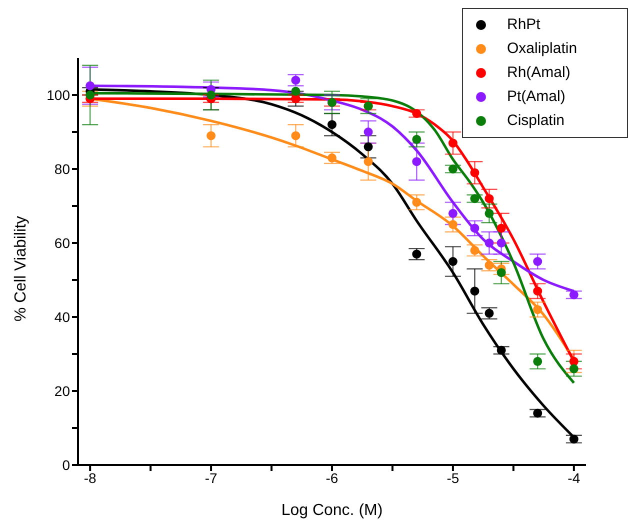 Image resolution: width=636 pixels, height=525 pixels. I want to click on y-tick-label: 60, so click(62, 242).